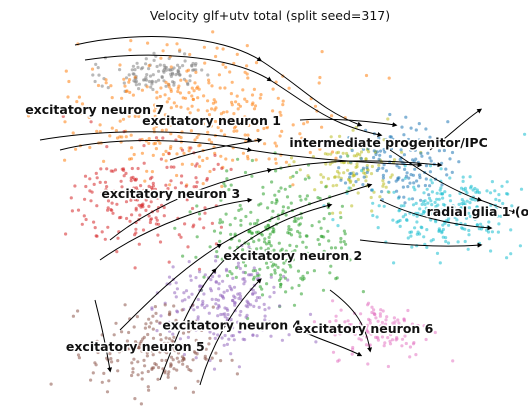 Image resolution: width=528 pixels, height=408 pixels. I want to click on streamline, so click(103, 336).